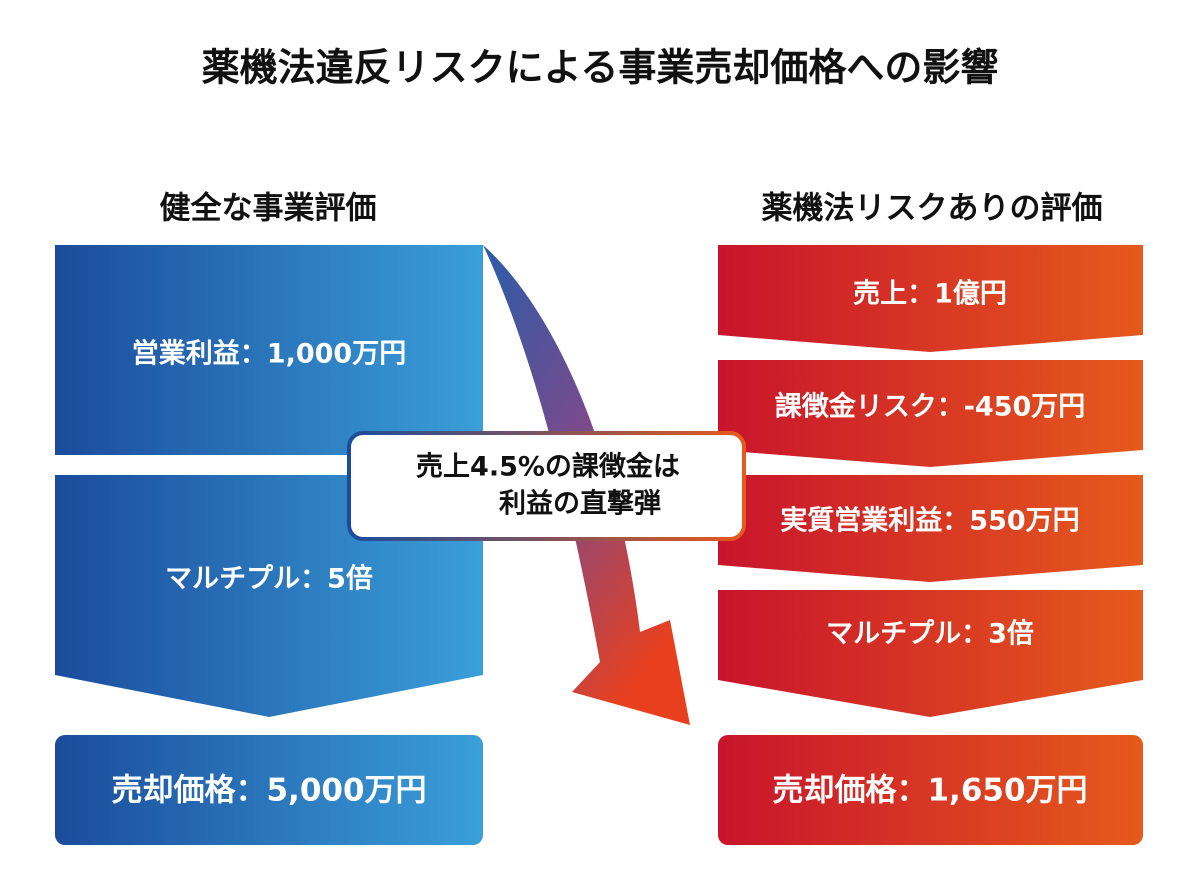 This screenshot has width=1200, height=896. What do you see at coordinates (929, 521) in the screenshot?
I see `right-step: 実質営業利益：550万円` at bounding box center [929, 521].